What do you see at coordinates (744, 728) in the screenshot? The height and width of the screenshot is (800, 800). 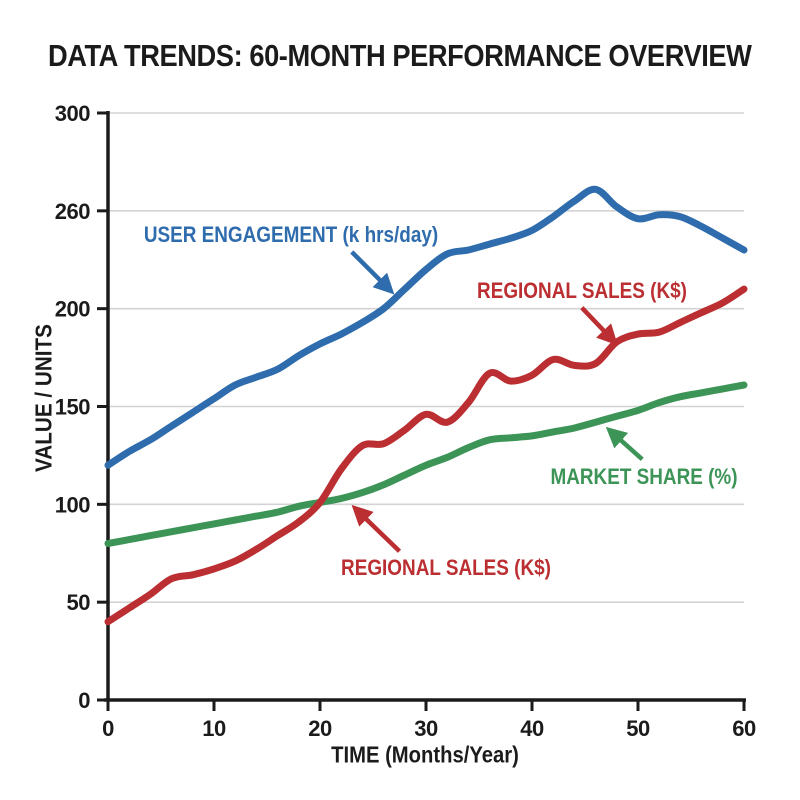 I see `x-tick-label-60: 60` at bounding box center [744, 728].